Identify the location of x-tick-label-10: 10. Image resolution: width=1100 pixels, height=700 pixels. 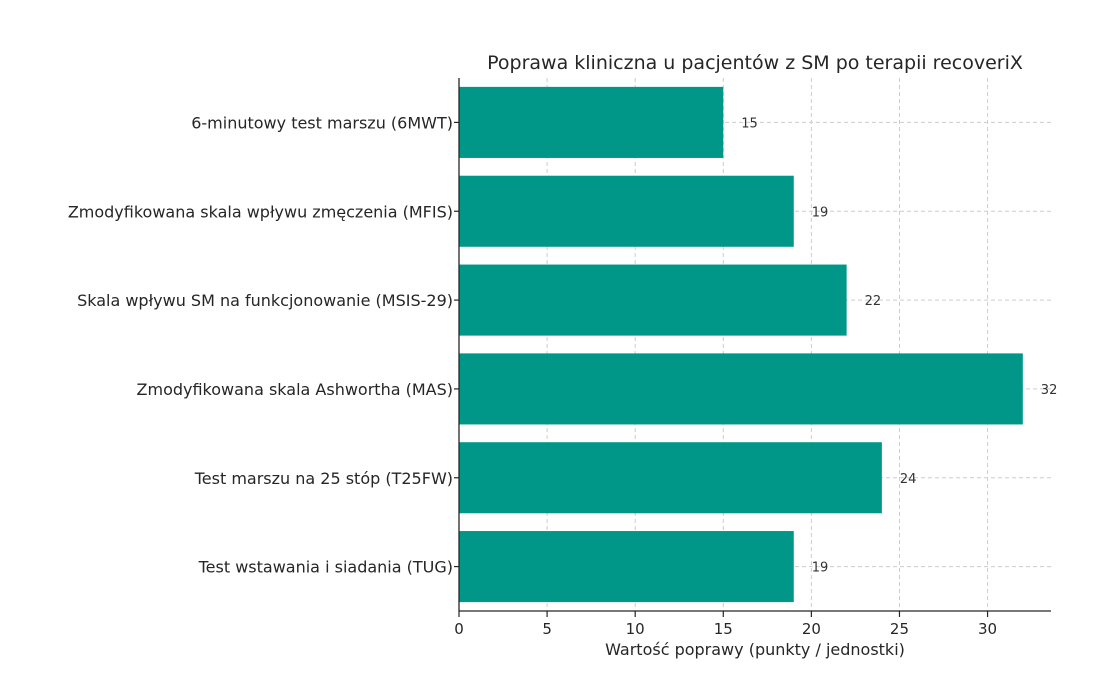
(635, 629).